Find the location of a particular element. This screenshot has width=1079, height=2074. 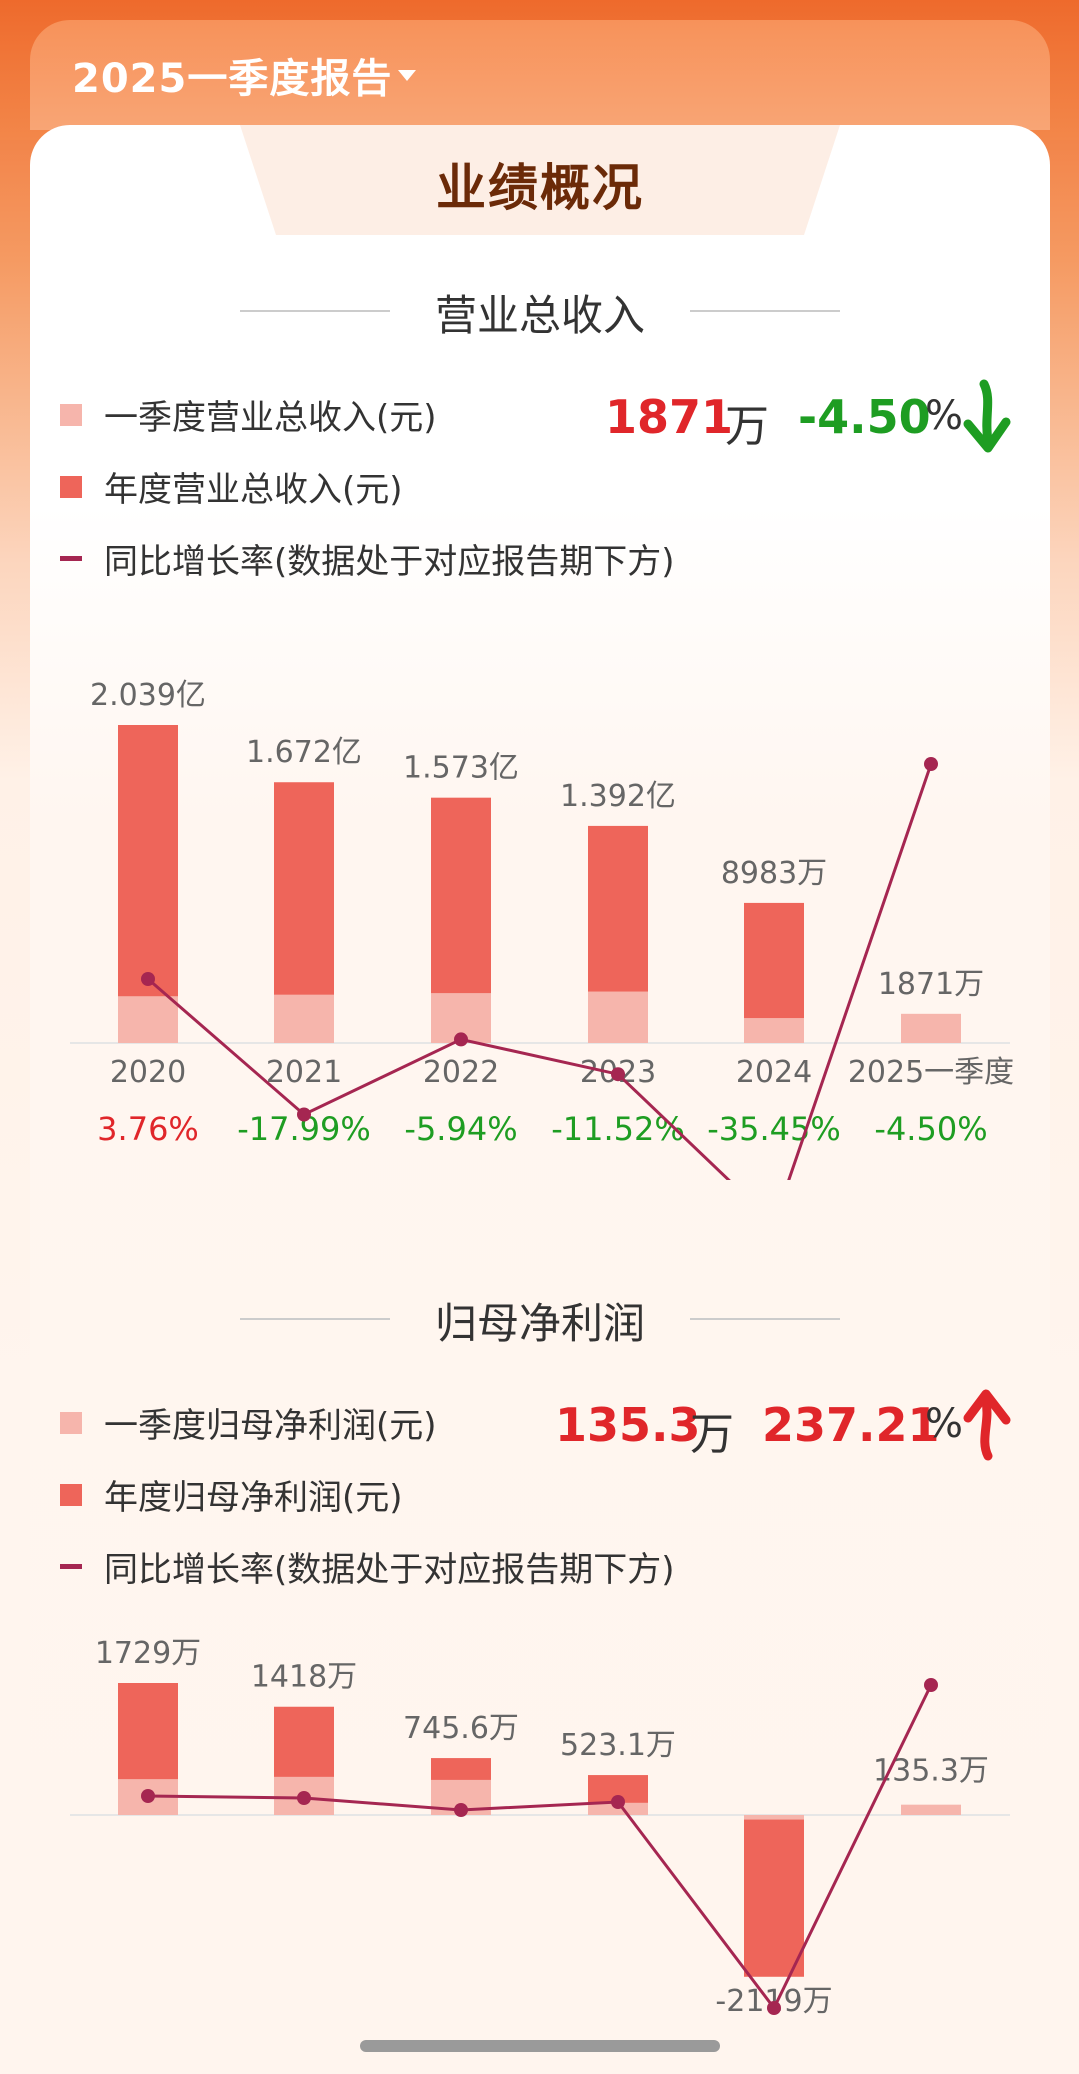

category-tick-label: 2020 is located at coordinates (148, 1072).